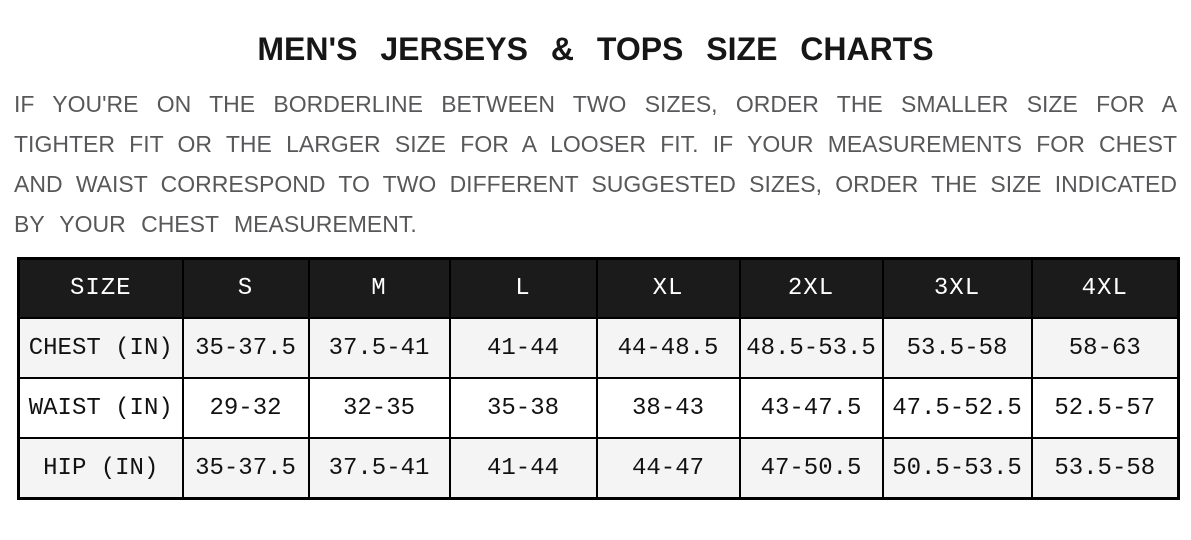 Image resolution: width=1191 pixels, height=540 pixels. I want to click on size-cell: 44-48.5, so click(668, 348).